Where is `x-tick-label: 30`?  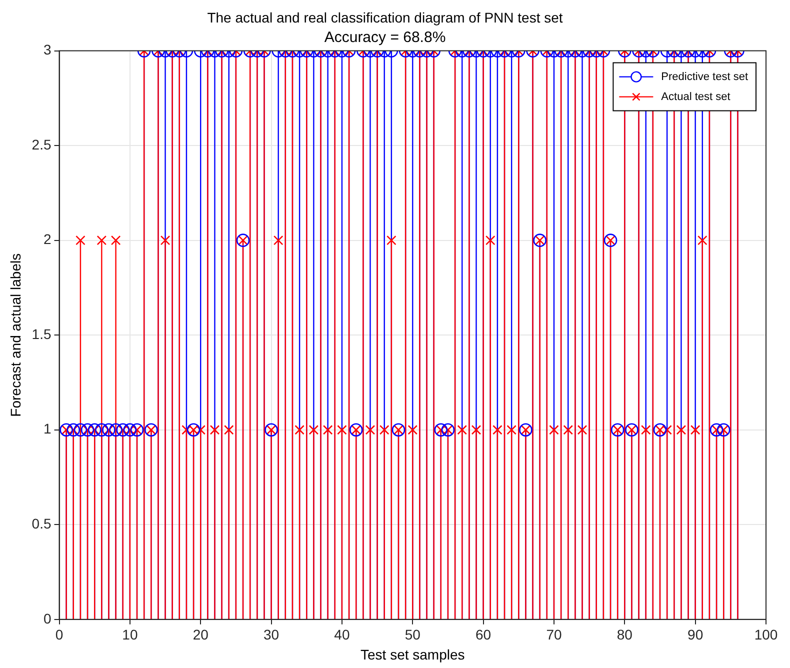 x-tick-label: 30 is located at coordinates (271, 634).